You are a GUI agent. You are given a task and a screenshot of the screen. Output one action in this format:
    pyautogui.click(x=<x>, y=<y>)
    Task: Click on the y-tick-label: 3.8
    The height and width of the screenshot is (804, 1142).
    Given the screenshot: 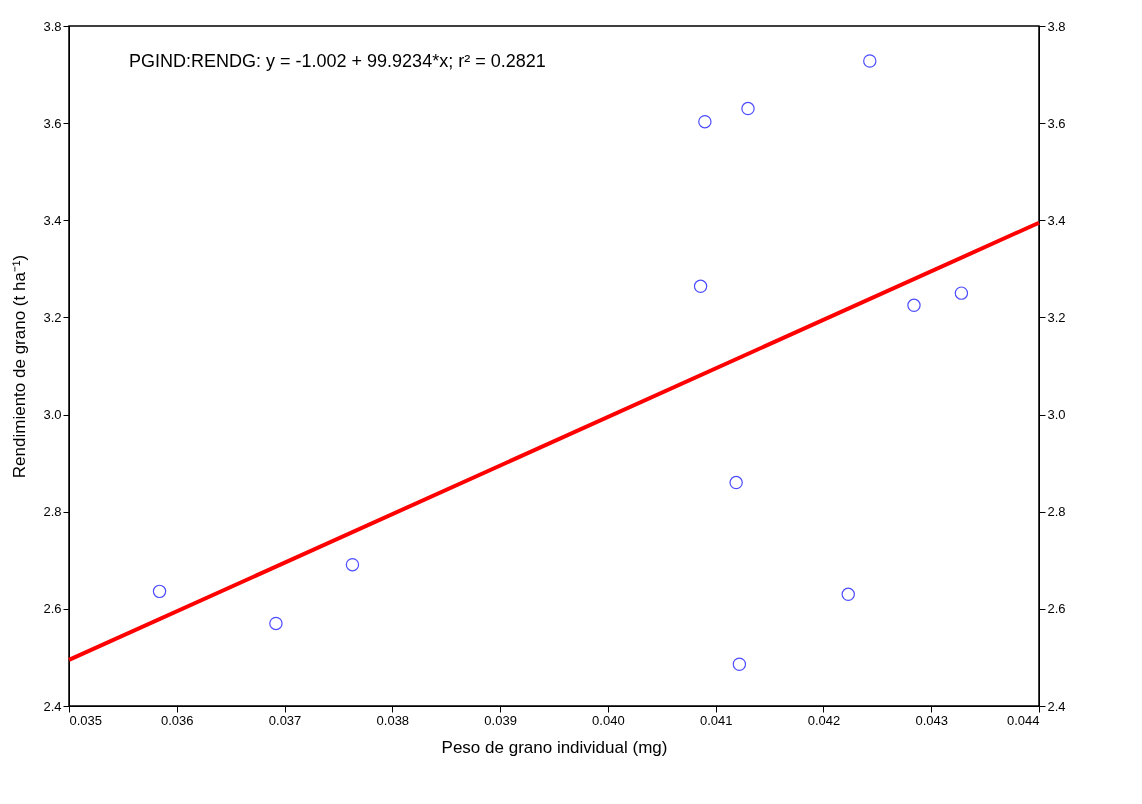 What is the action you would take?
    pyautogui.click(x=52, y=26)
    